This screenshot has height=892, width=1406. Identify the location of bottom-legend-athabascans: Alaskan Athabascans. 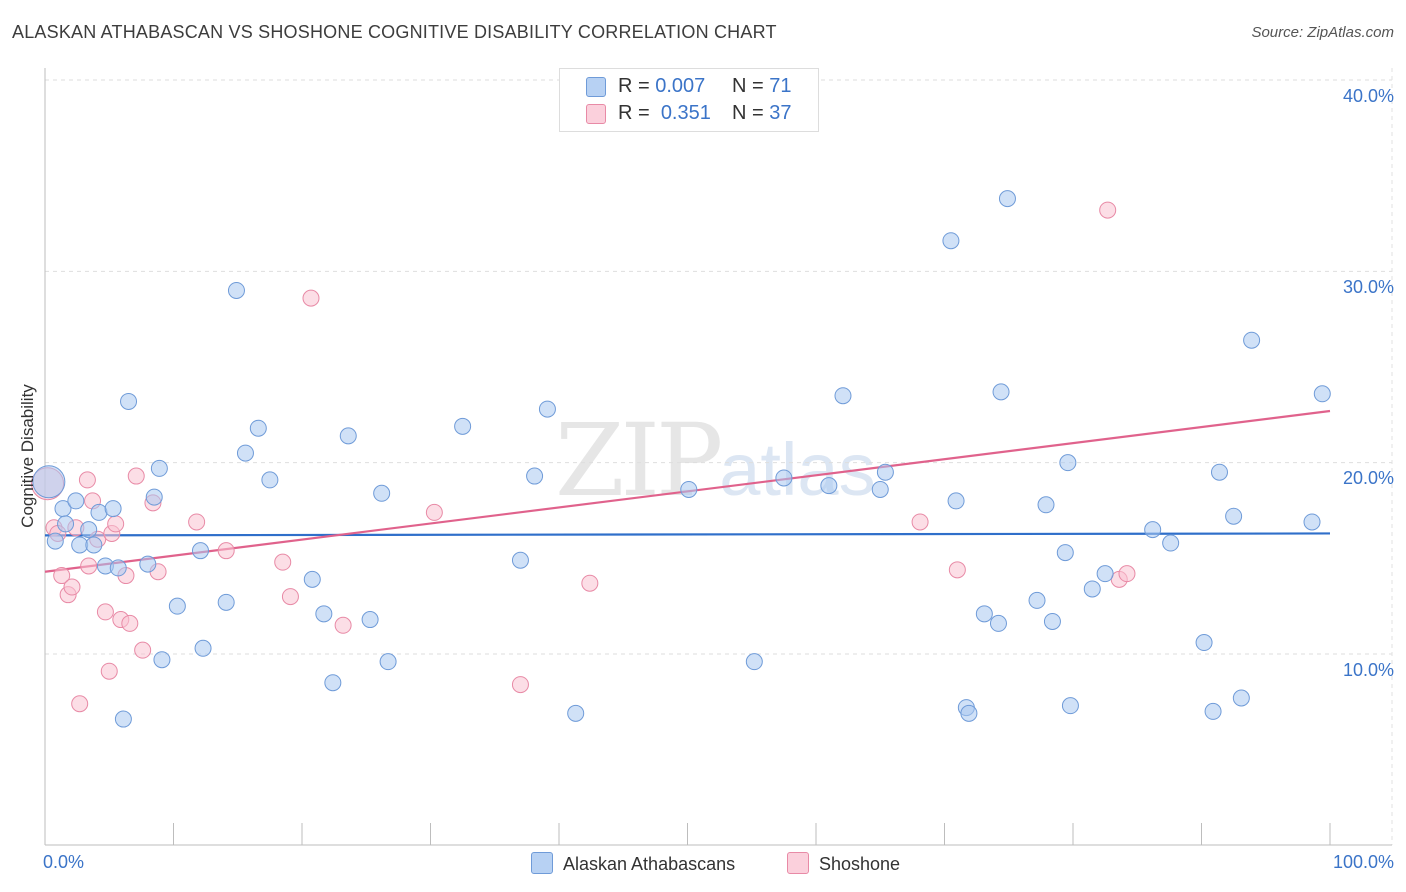
(633, 863).